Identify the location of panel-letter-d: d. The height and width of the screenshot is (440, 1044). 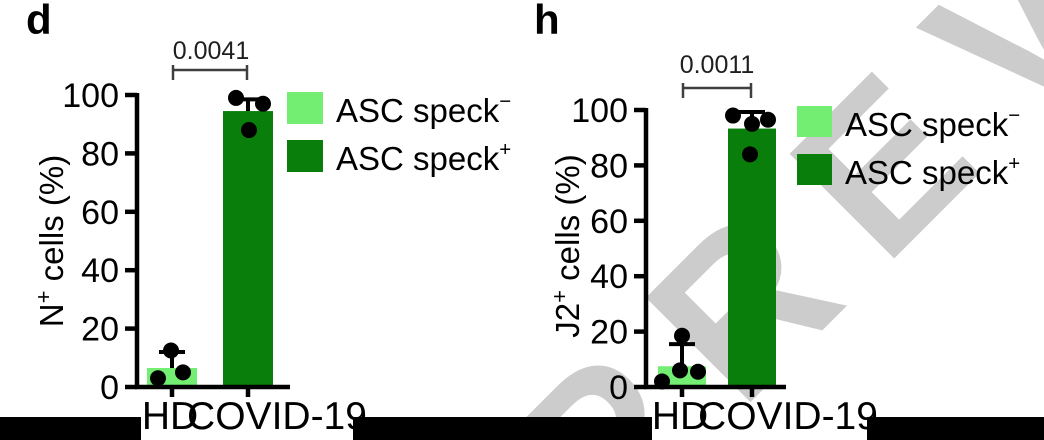
(39, 21).